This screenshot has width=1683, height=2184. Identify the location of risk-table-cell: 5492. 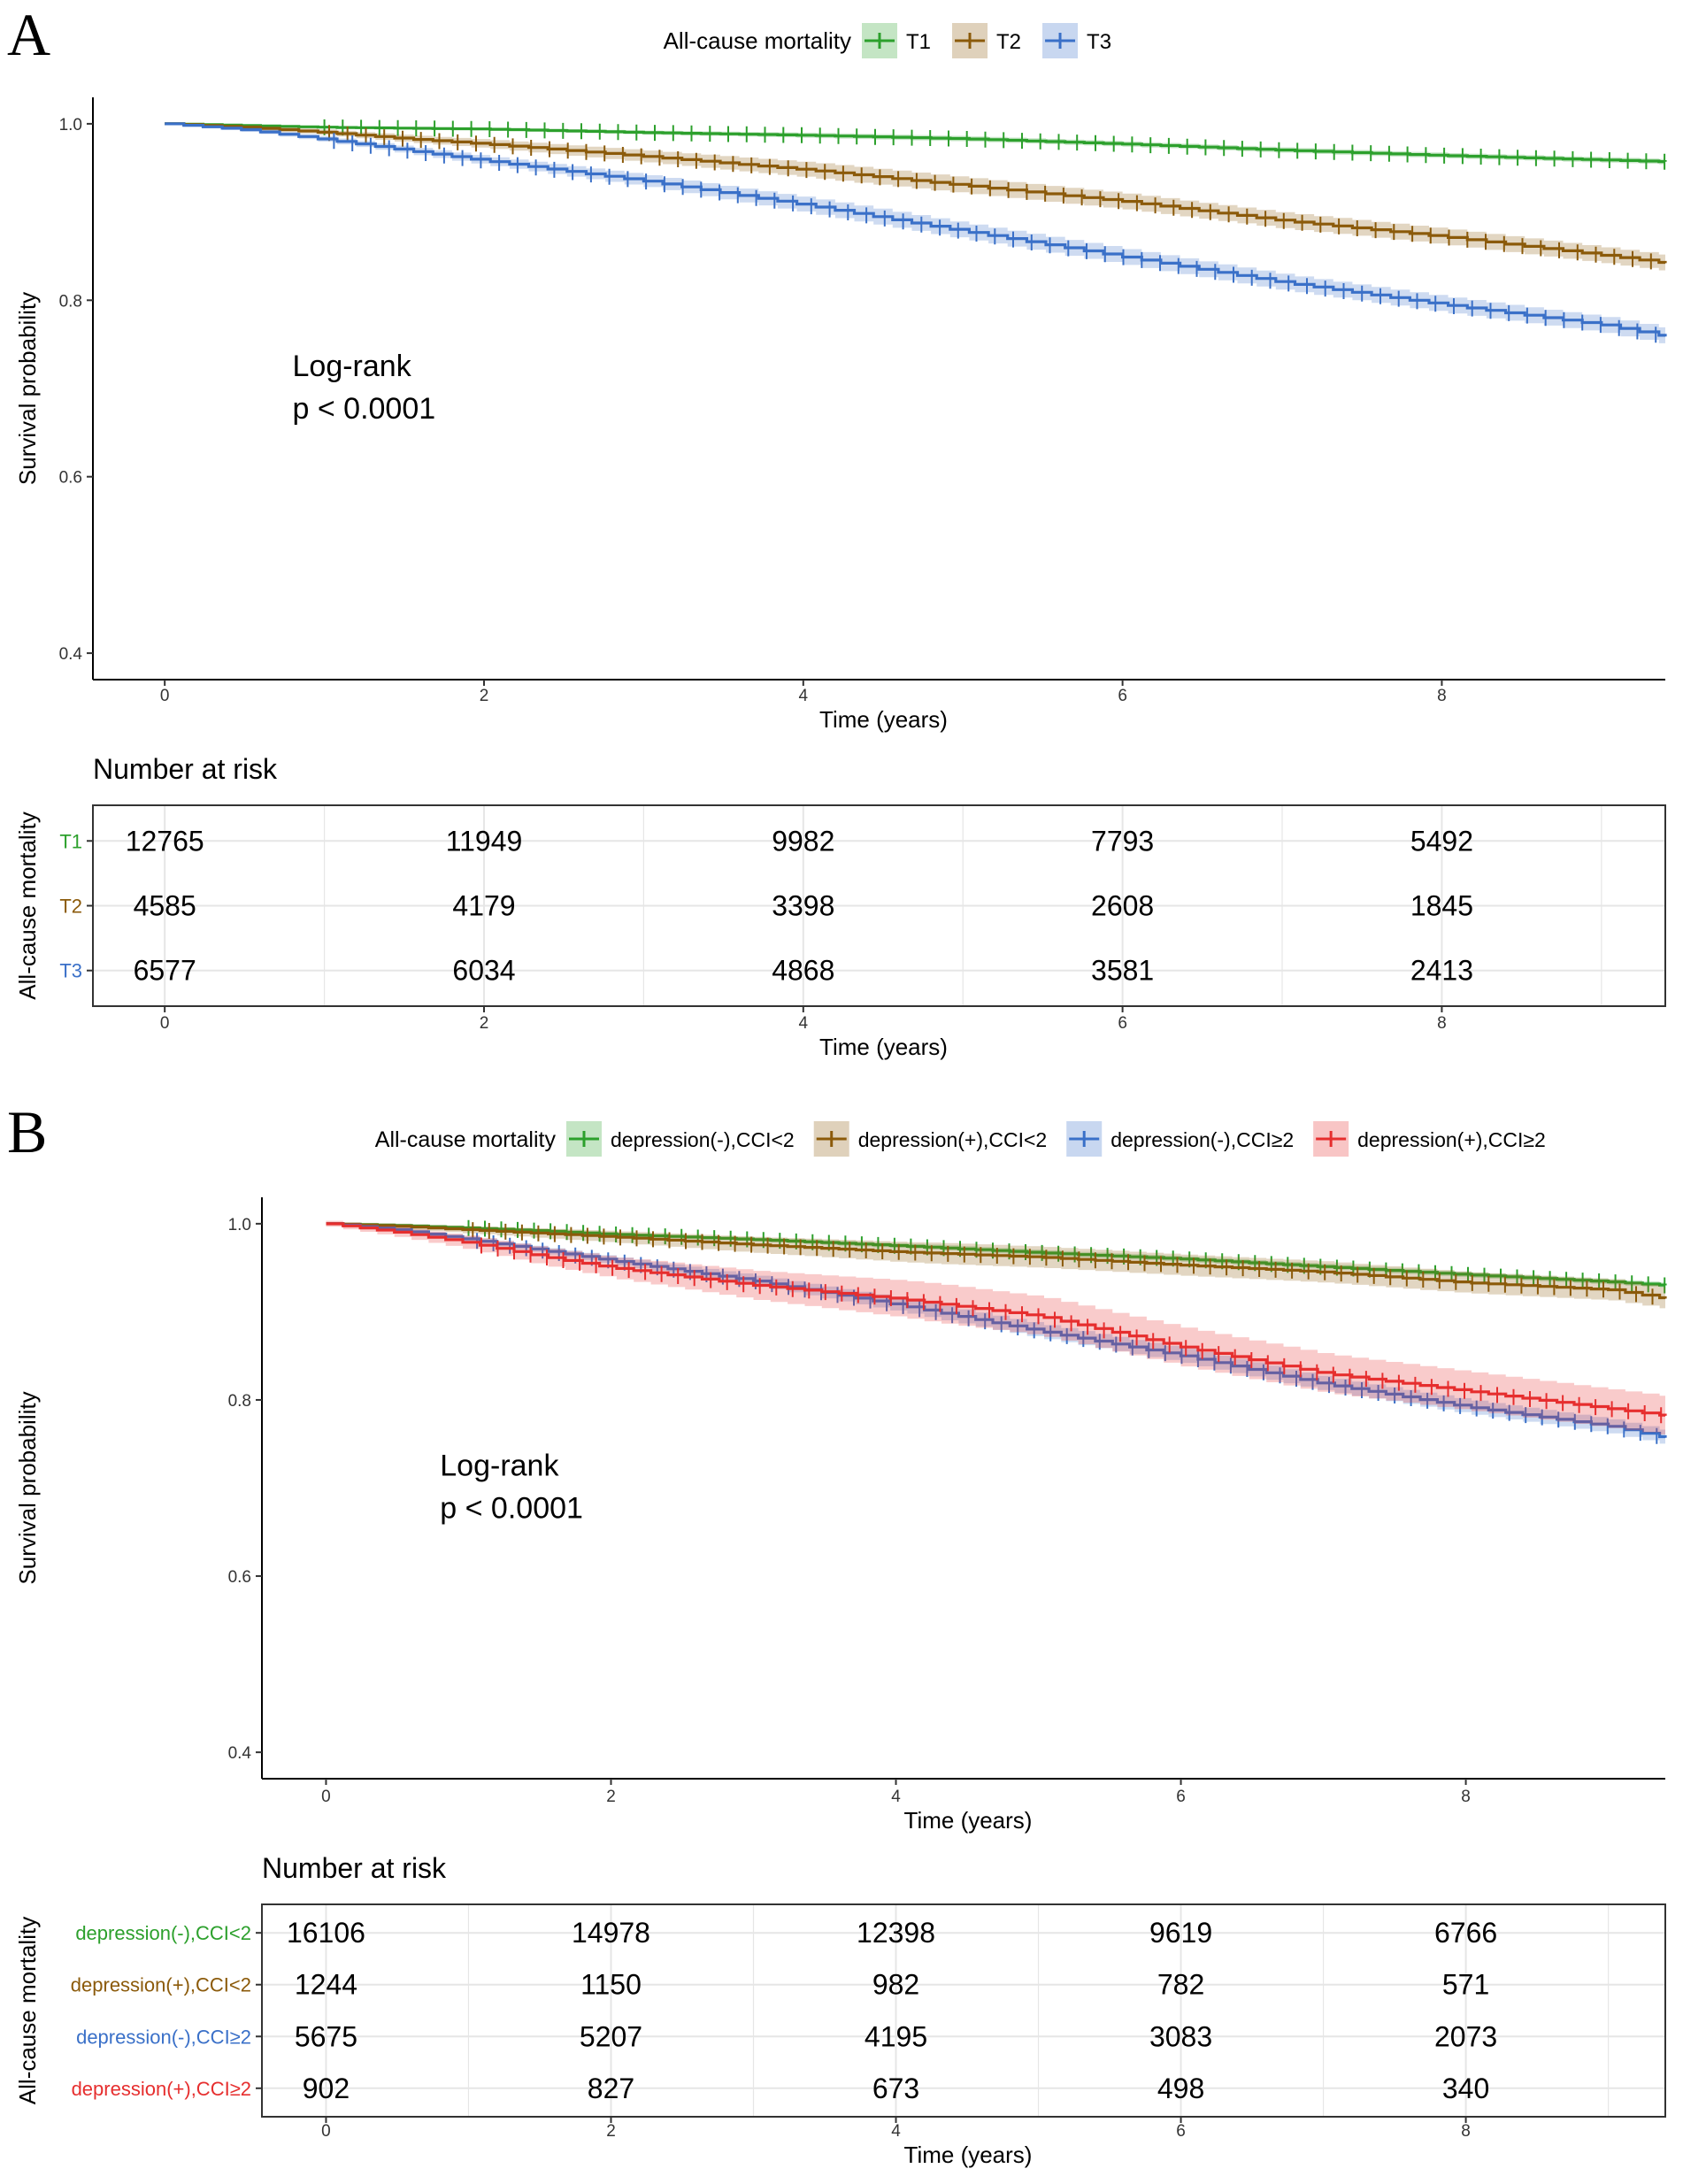
(1441, 841).